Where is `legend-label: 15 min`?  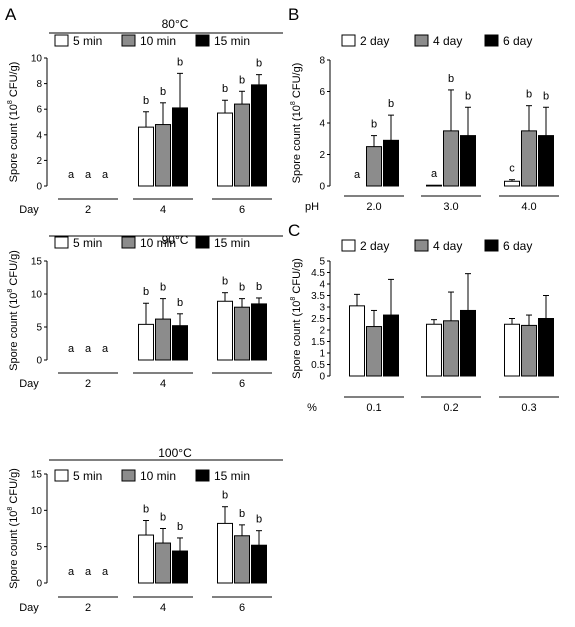
legend-label: 15 min is located at coordinates (232, 476).